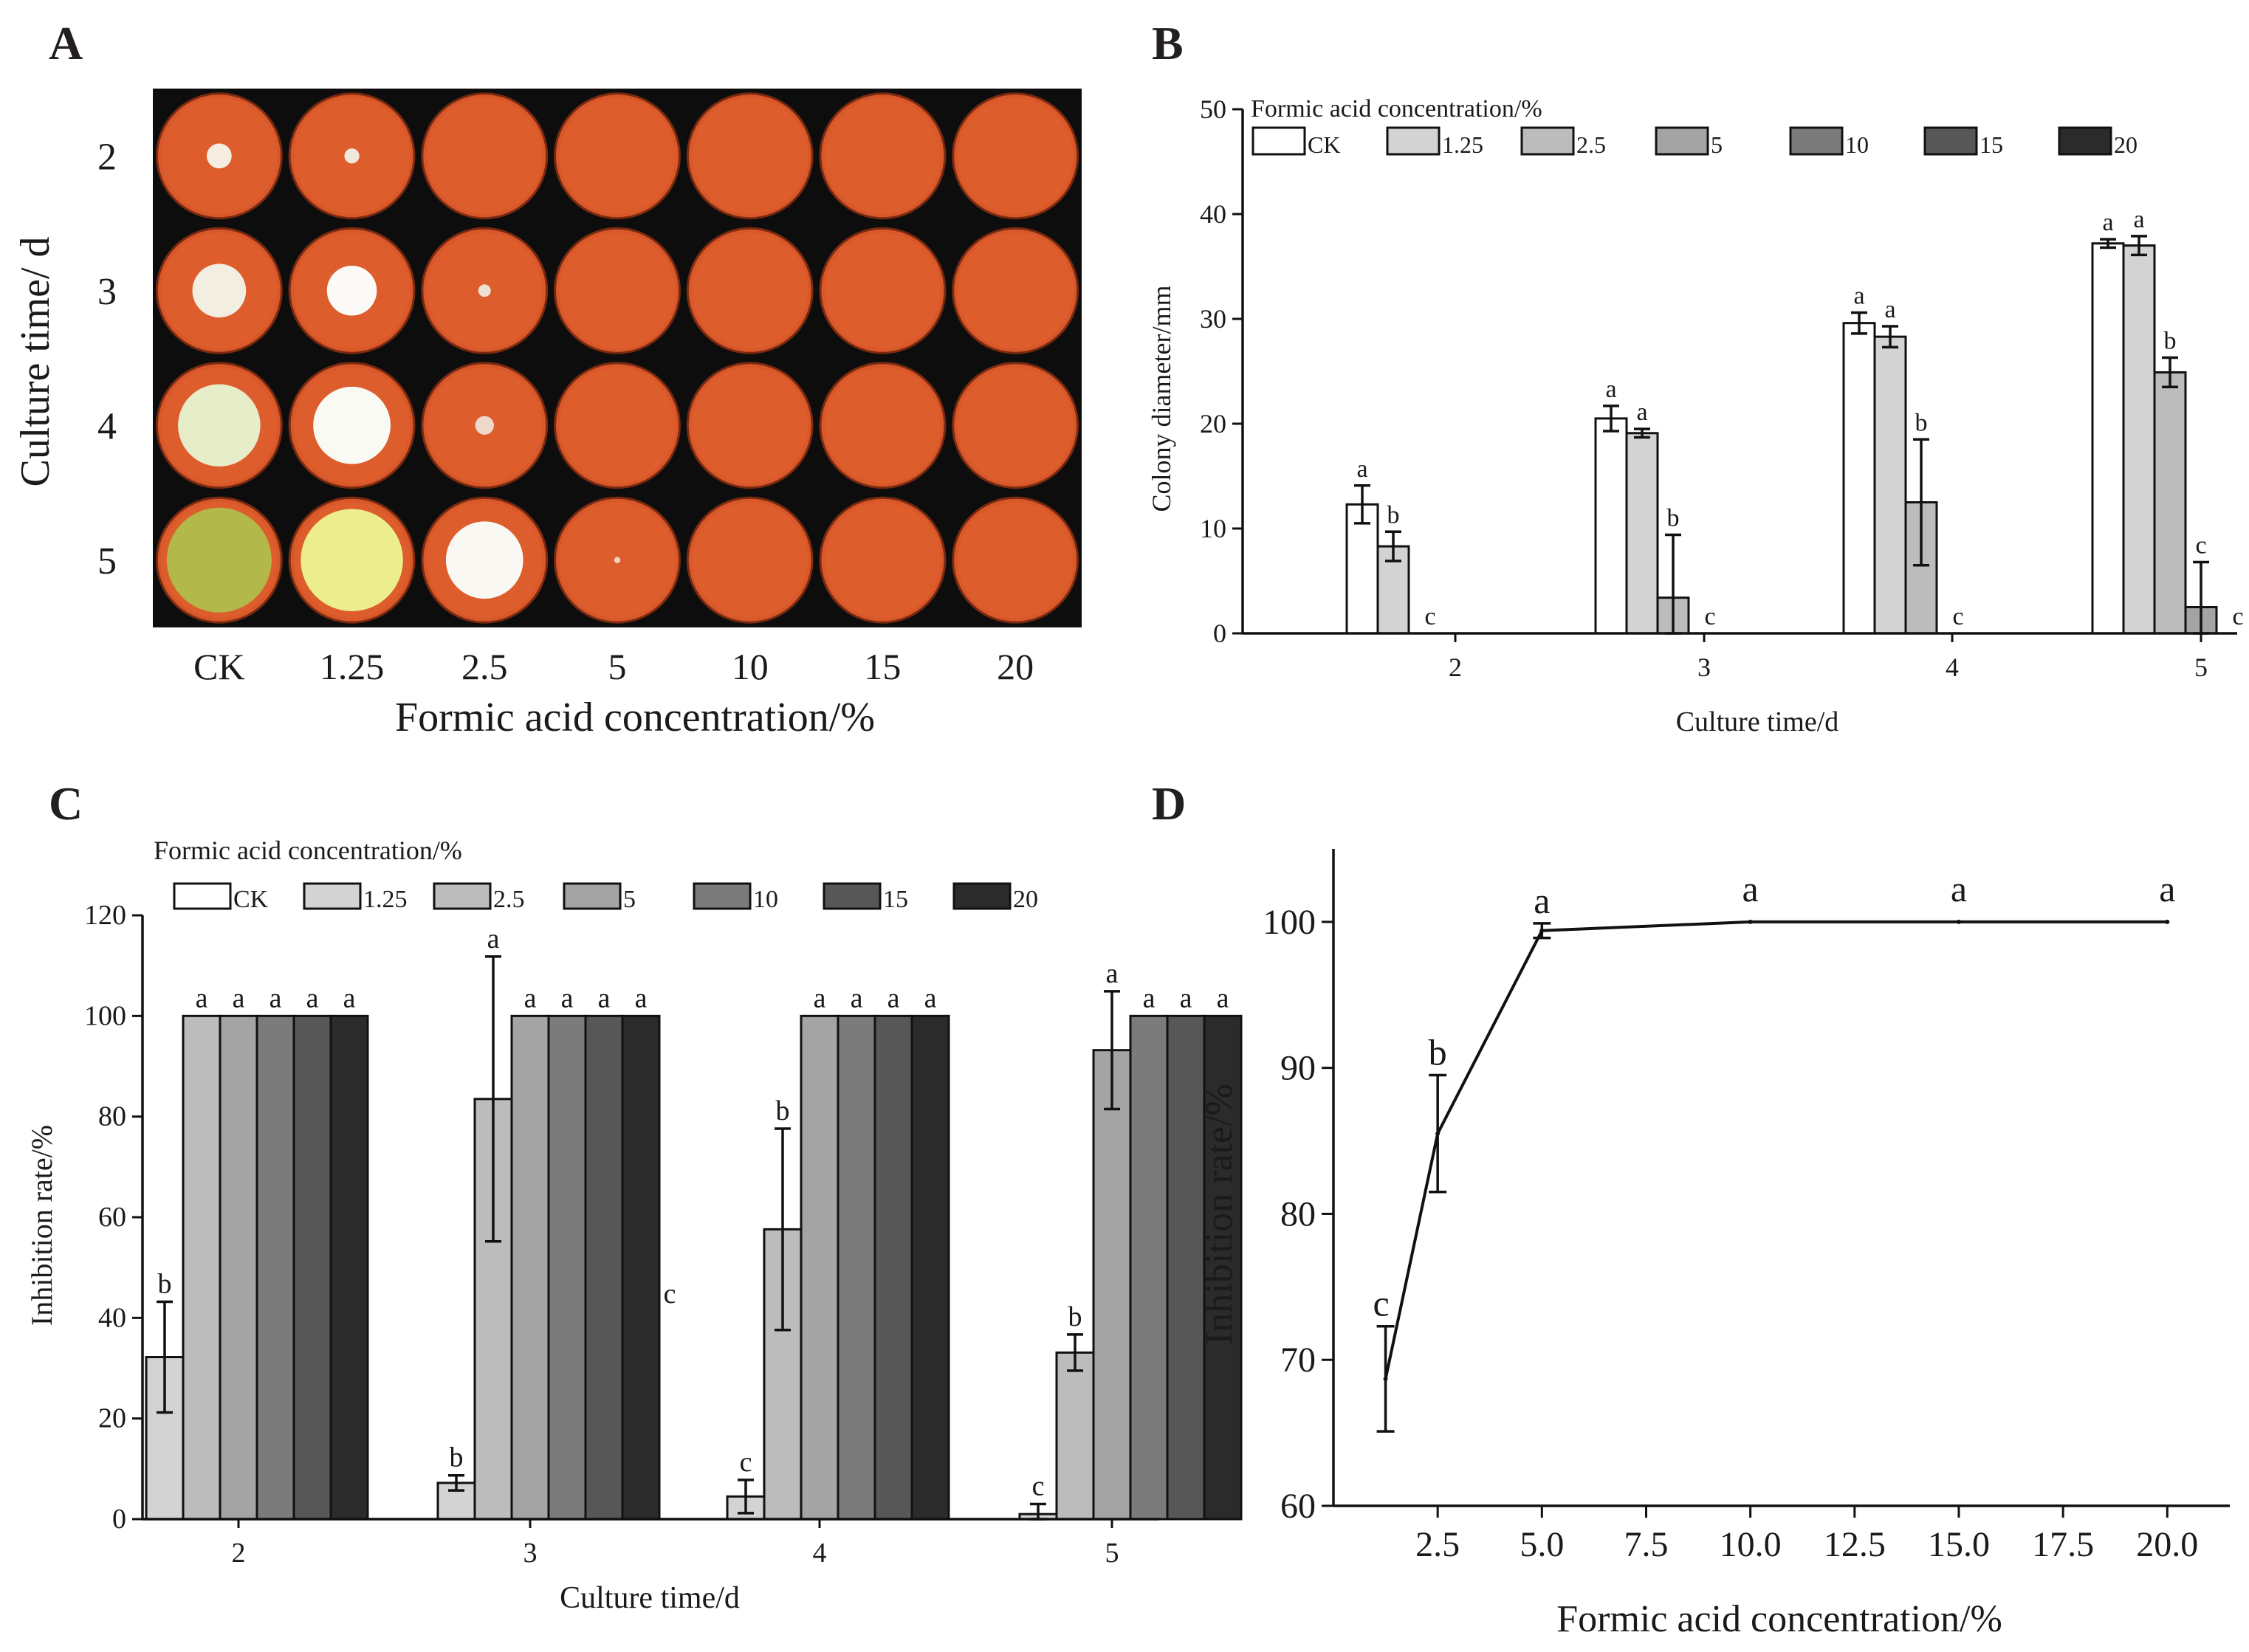  What do you see at coordinates (1542, 1544) in the screenshot?
I see `x-tick-label: 5.0` at bounding box center [1542, 1544].